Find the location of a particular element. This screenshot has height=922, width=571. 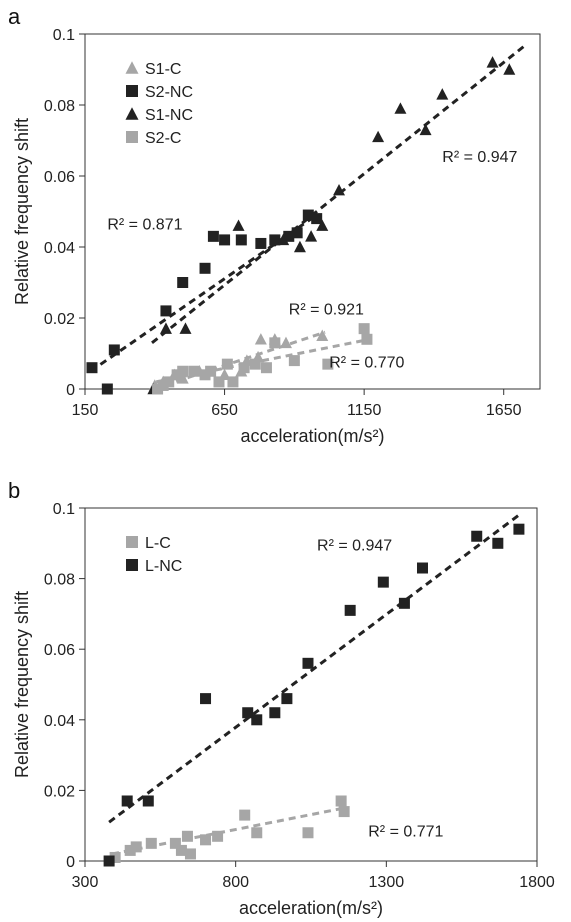

legend-label: S2-NC is located at coordinates (169, 92).